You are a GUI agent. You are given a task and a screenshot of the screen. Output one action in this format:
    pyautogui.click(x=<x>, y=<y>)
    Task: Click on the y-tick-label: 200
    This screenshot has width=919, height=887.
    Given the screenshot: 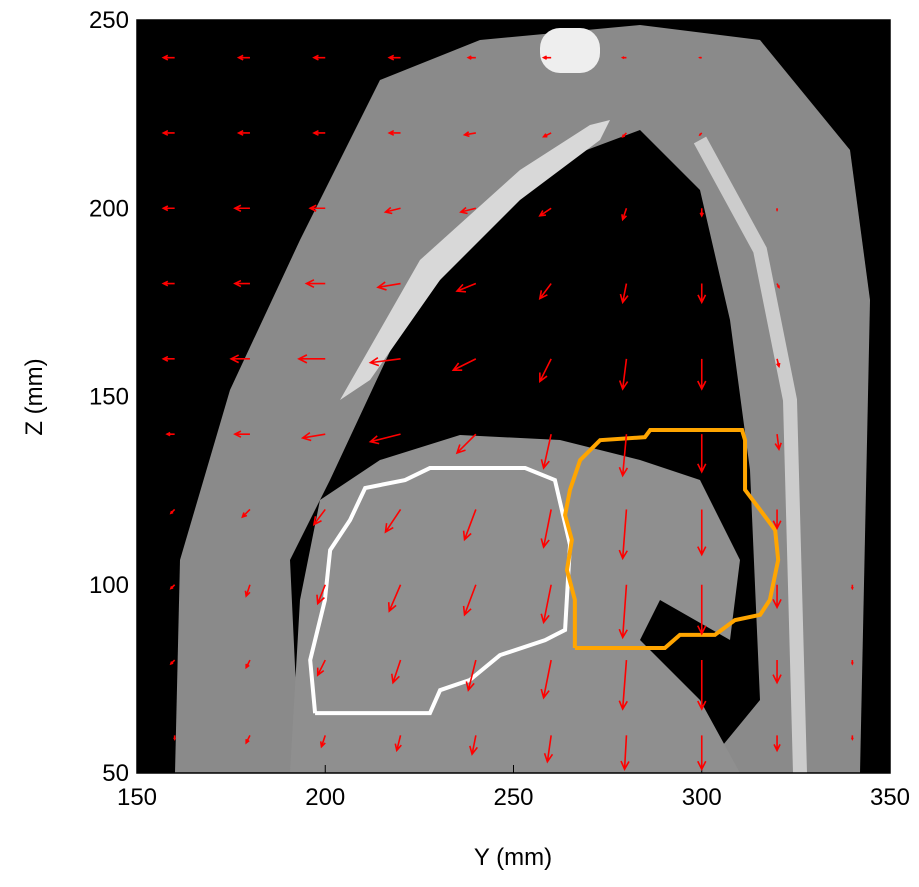 What is the action you would take?
    pyautogui.click(x=109, y=208)
    